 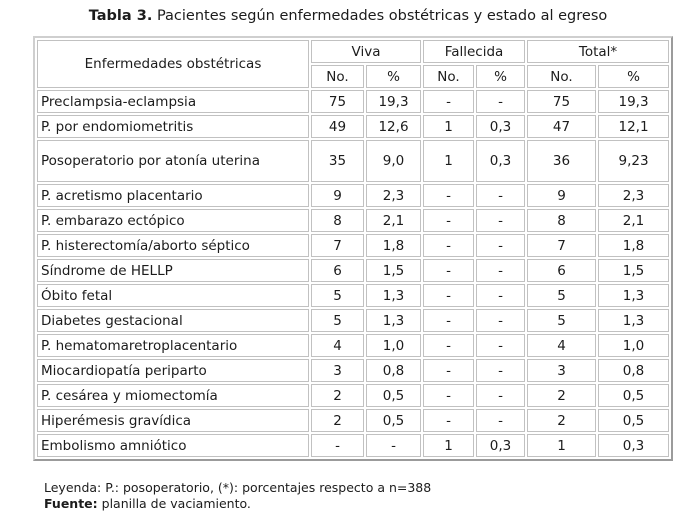 I want to click on source-line: Fuente: planilla de vaciamiento., so click(x=369, y=504).